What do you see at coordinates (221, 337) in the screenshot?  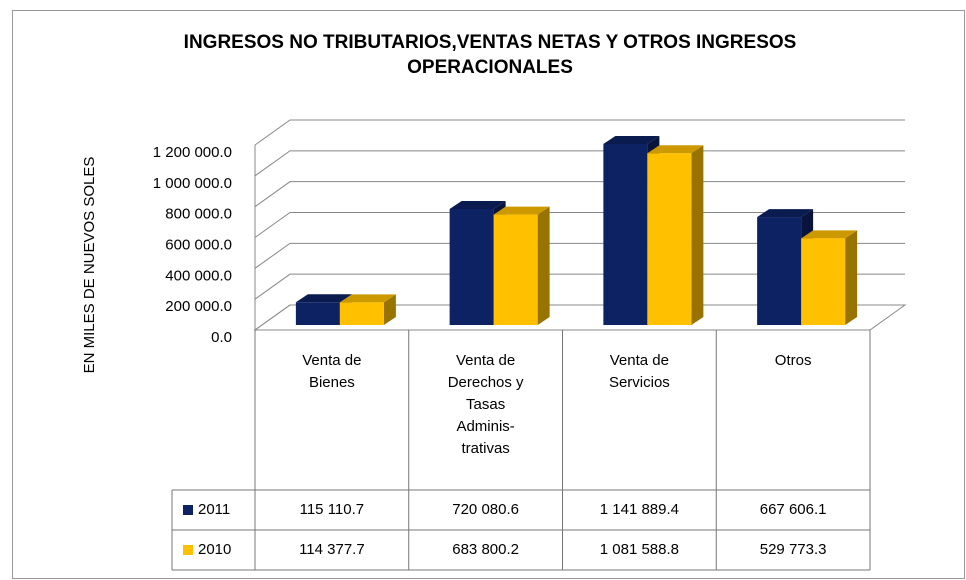 I see `y-tick-label: 0.0` at bounding box center [221, 337].